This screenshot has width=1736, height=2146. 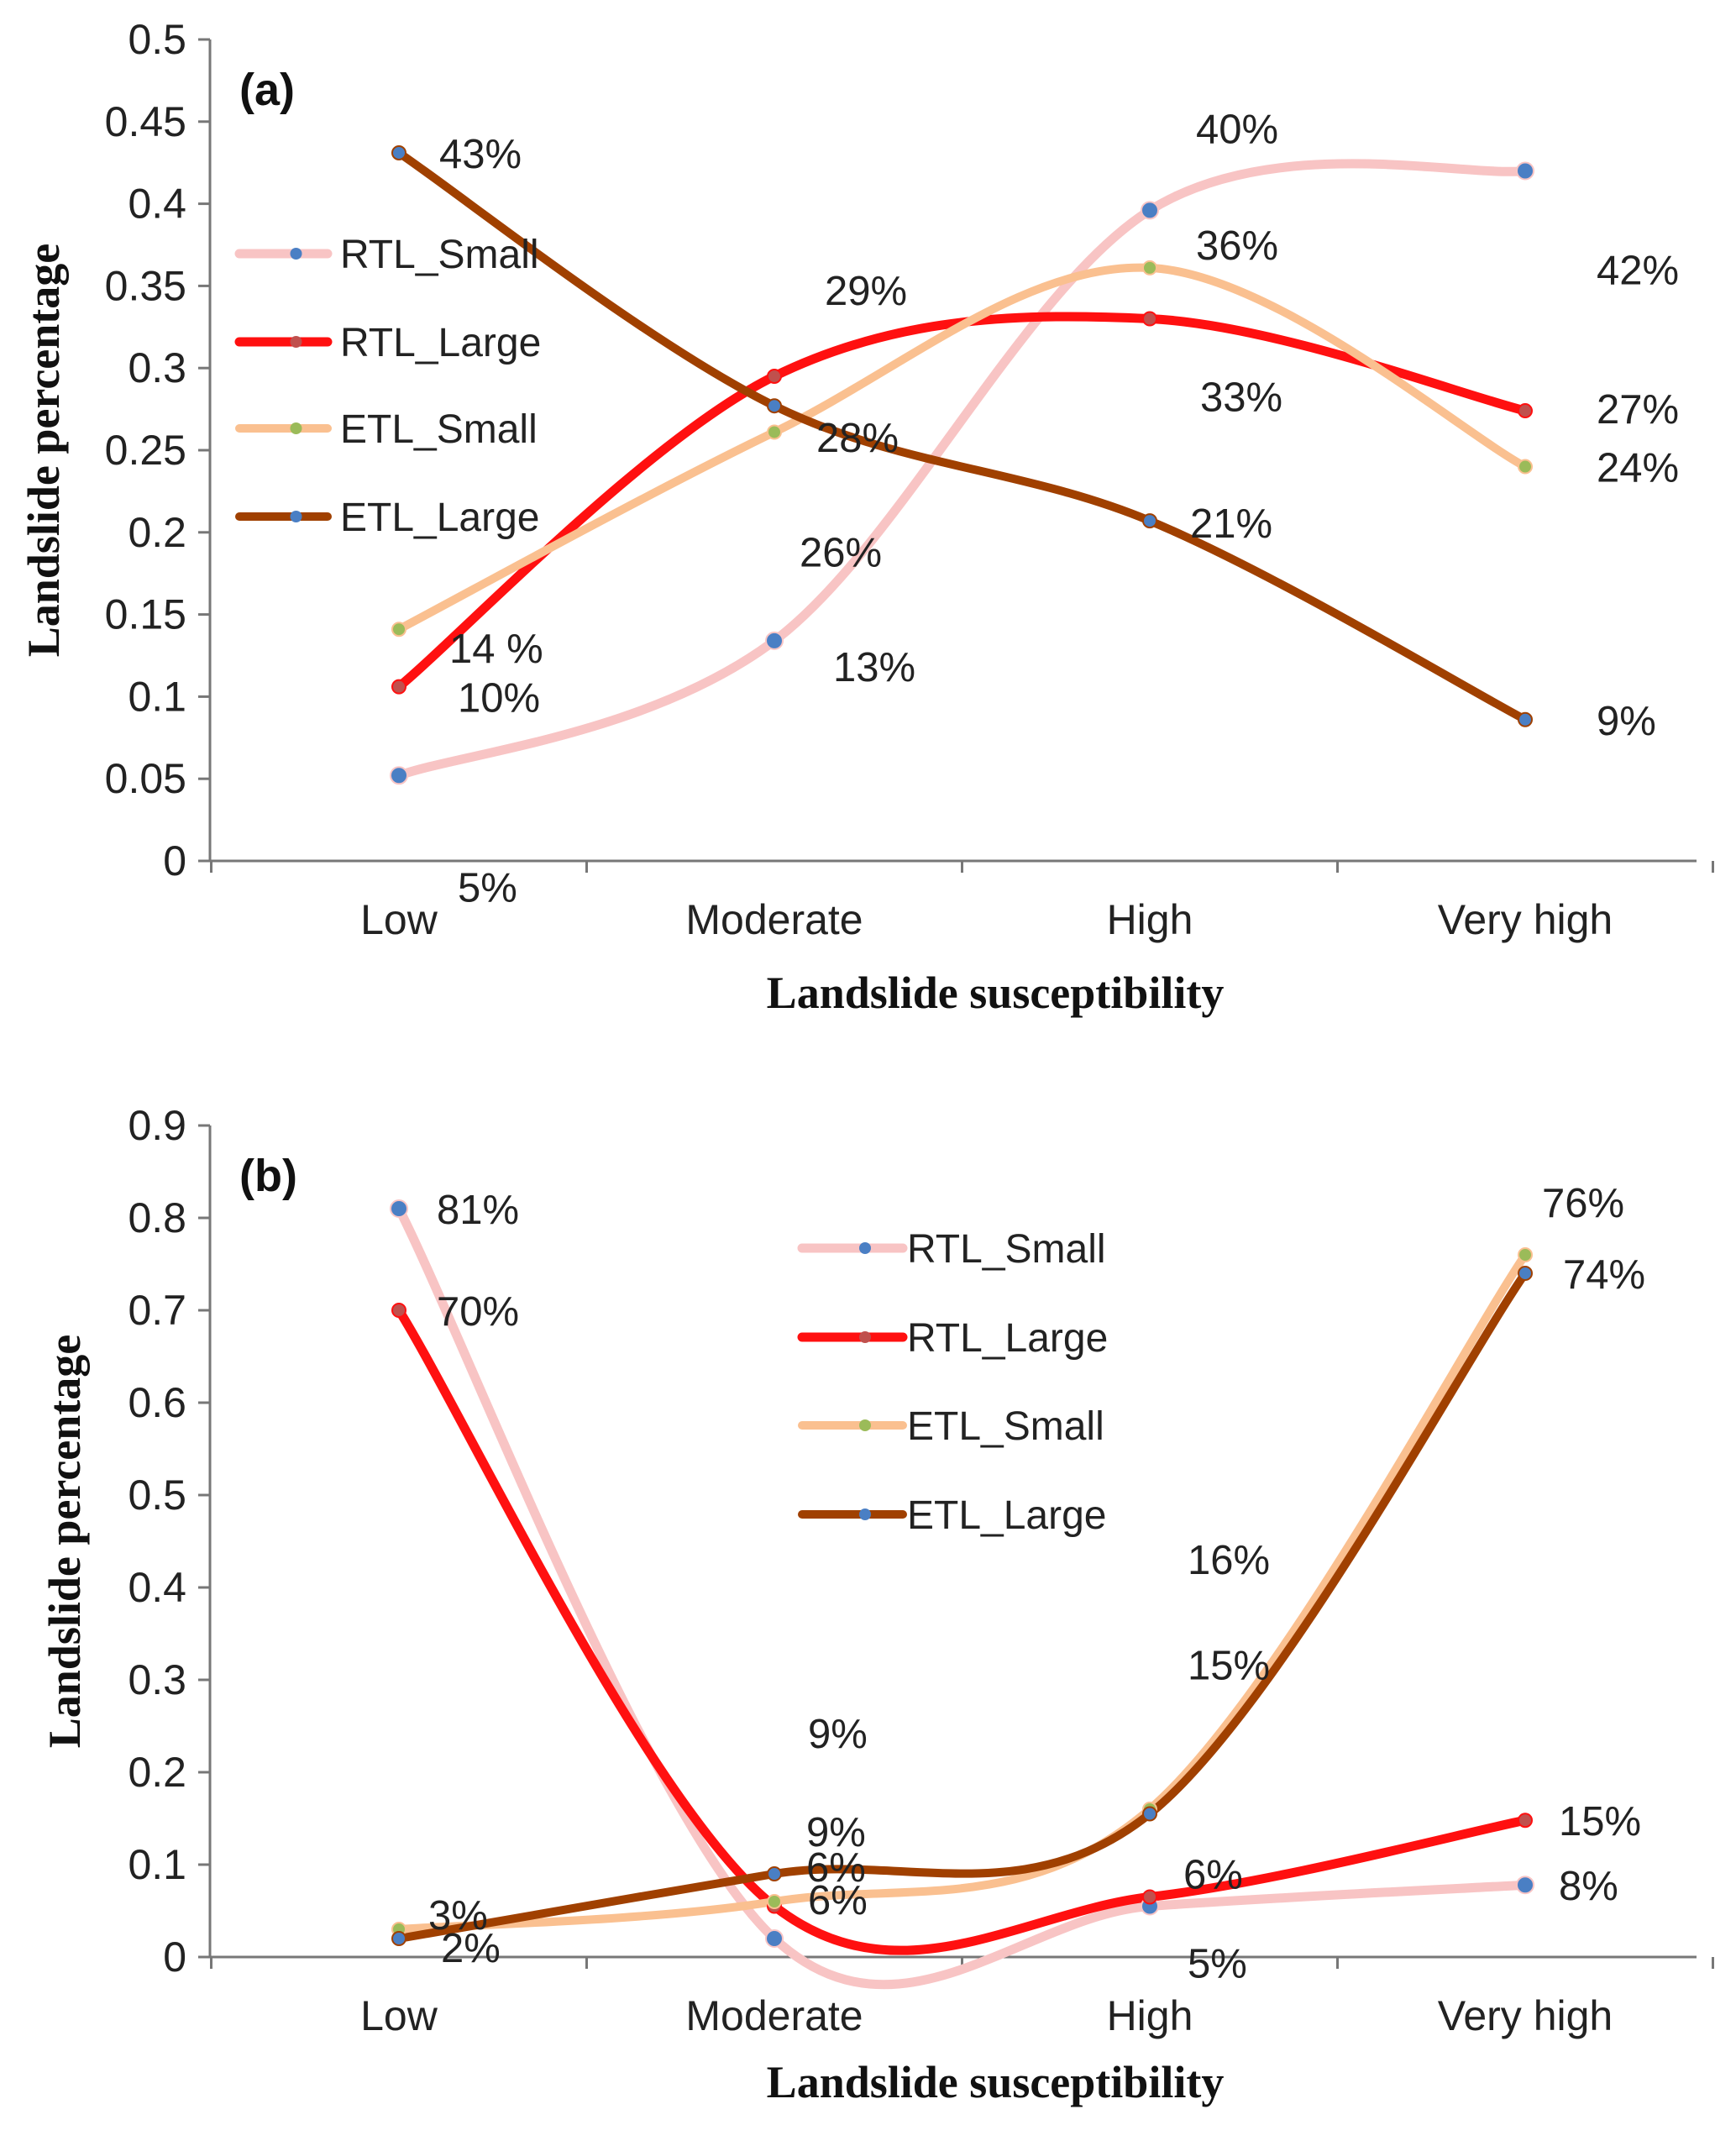 What do you see at coordinates (1231, 524) in the screenshot?
I see `data-label: 21%` at bounding box center [1231, 524].